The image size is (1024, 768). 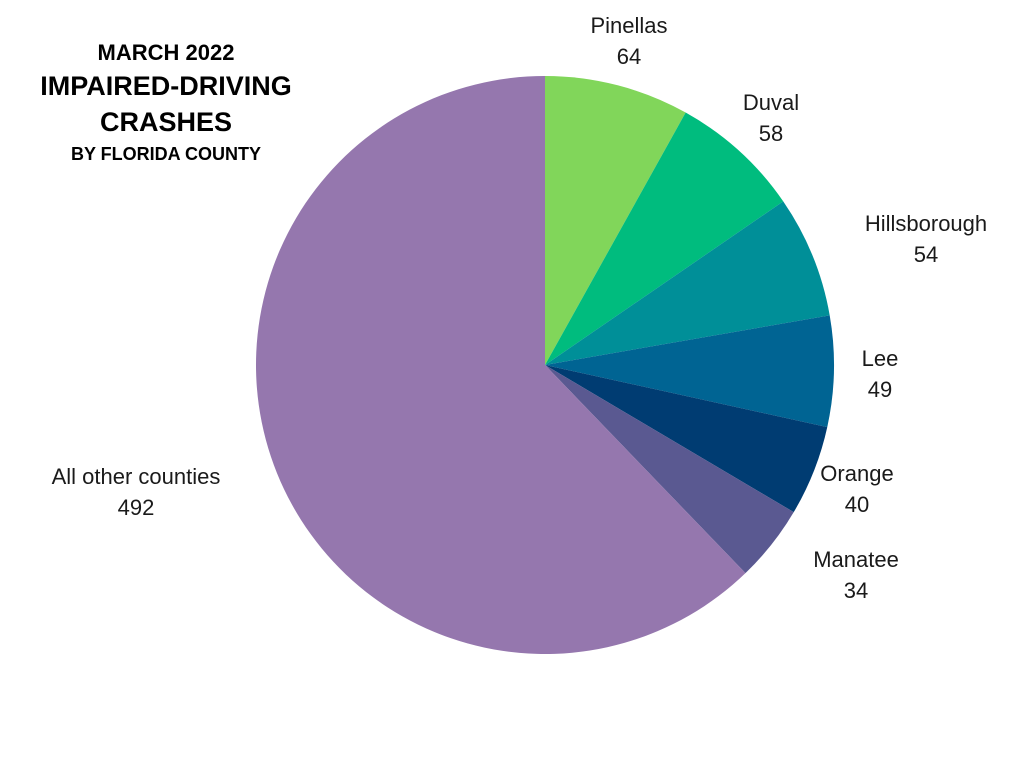 What do you see at coordinates (880, 374) in the screenshot?
I see `slice-label-lee: Lee 49` at bounding box center [880, 374].